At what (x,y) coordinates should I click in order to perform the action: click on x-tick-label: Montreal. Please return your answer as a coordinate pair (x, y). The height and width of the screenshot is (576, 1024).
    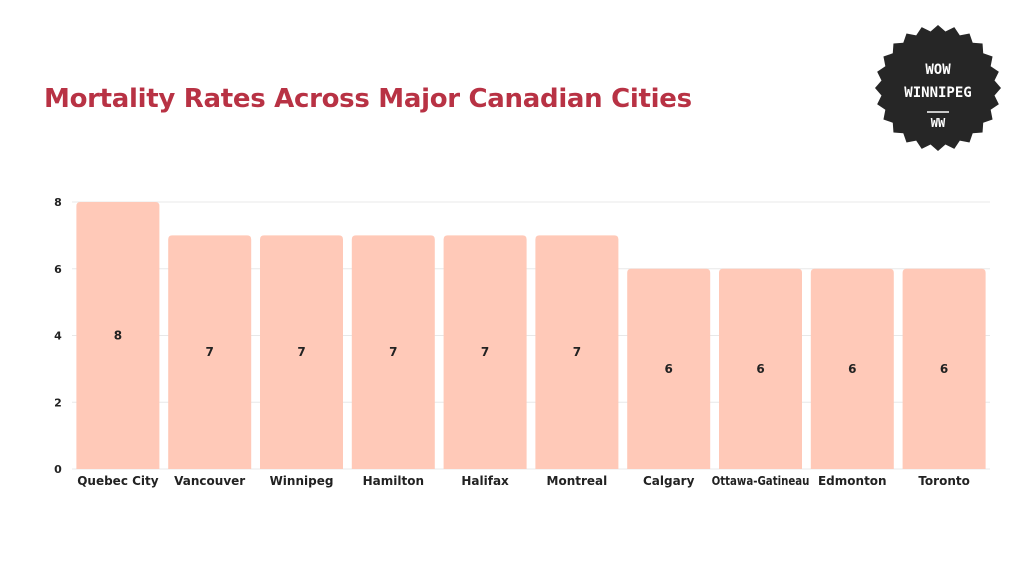
    Looking at the image, I should click on (577, 481).